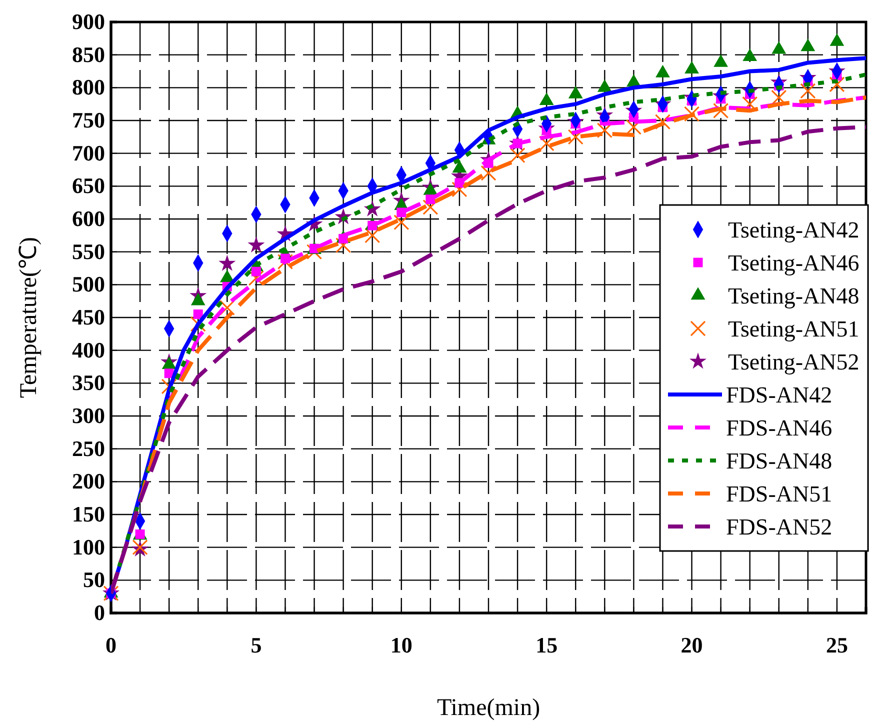 This screenshot has width=869, height=722. I want to click on y-tick-label: 150, so click(88, 514).